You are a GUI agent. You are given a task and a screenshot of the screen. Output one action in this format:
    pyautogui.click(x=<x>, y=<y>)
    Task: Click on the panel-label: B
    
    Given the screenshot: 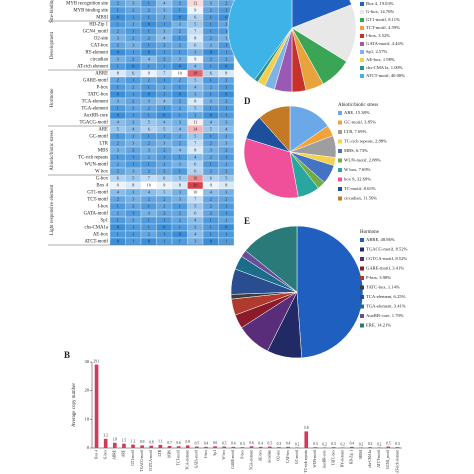 What is the action you would take?
    pyautogui.click(x=67, y=355)
    